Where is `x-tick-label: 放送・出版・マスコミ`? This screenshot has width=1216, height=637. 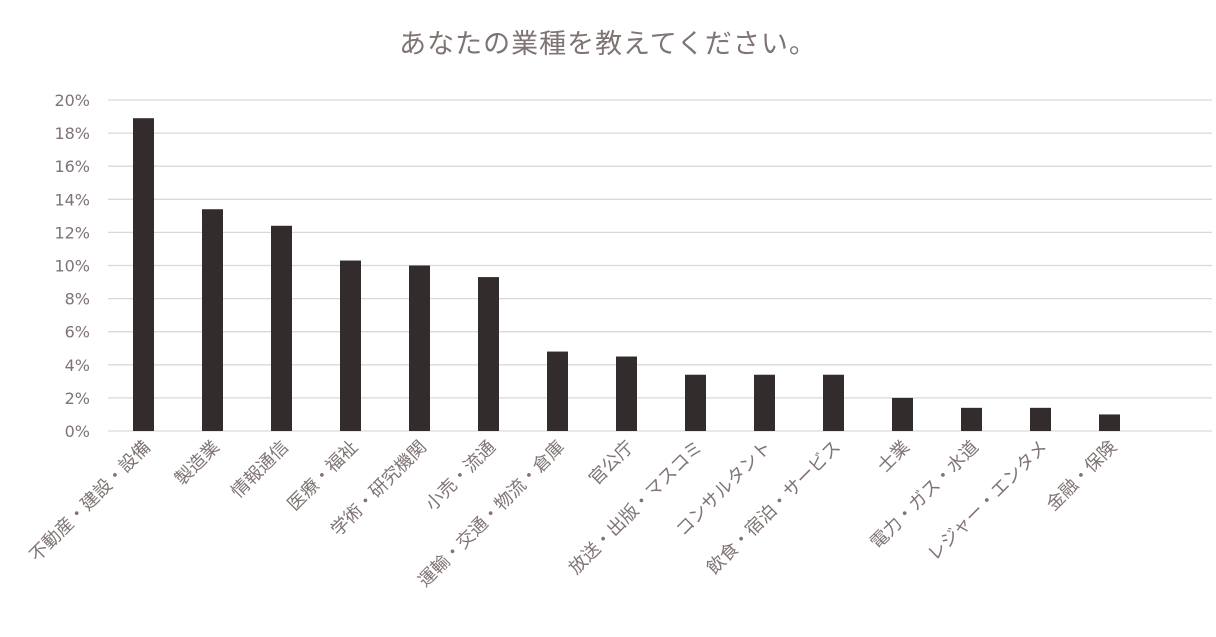 x-tick-label: 放送・出版・マスコミ is located at coordinates (636, 508).